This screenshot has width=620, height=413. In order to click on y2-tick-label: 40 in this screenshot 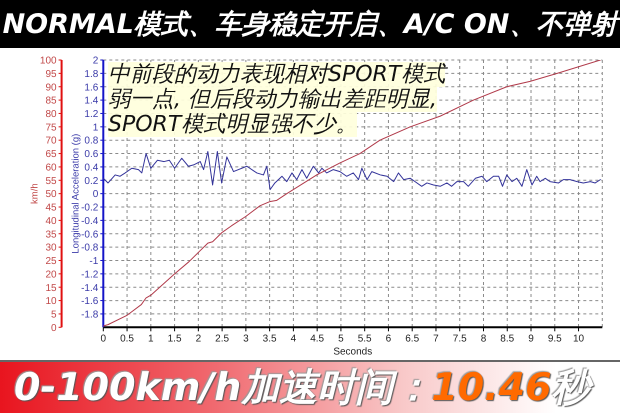, I will do `click(51, 221)`.